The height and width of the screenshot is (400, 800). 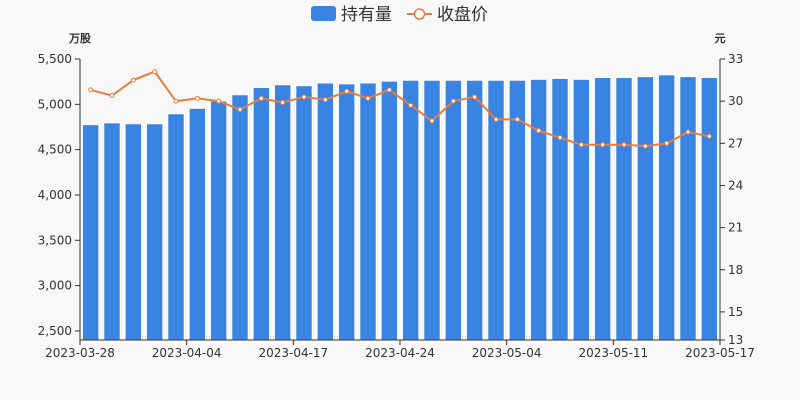 I want to click on right-tick-label: 13, so click(x=735, y=340).